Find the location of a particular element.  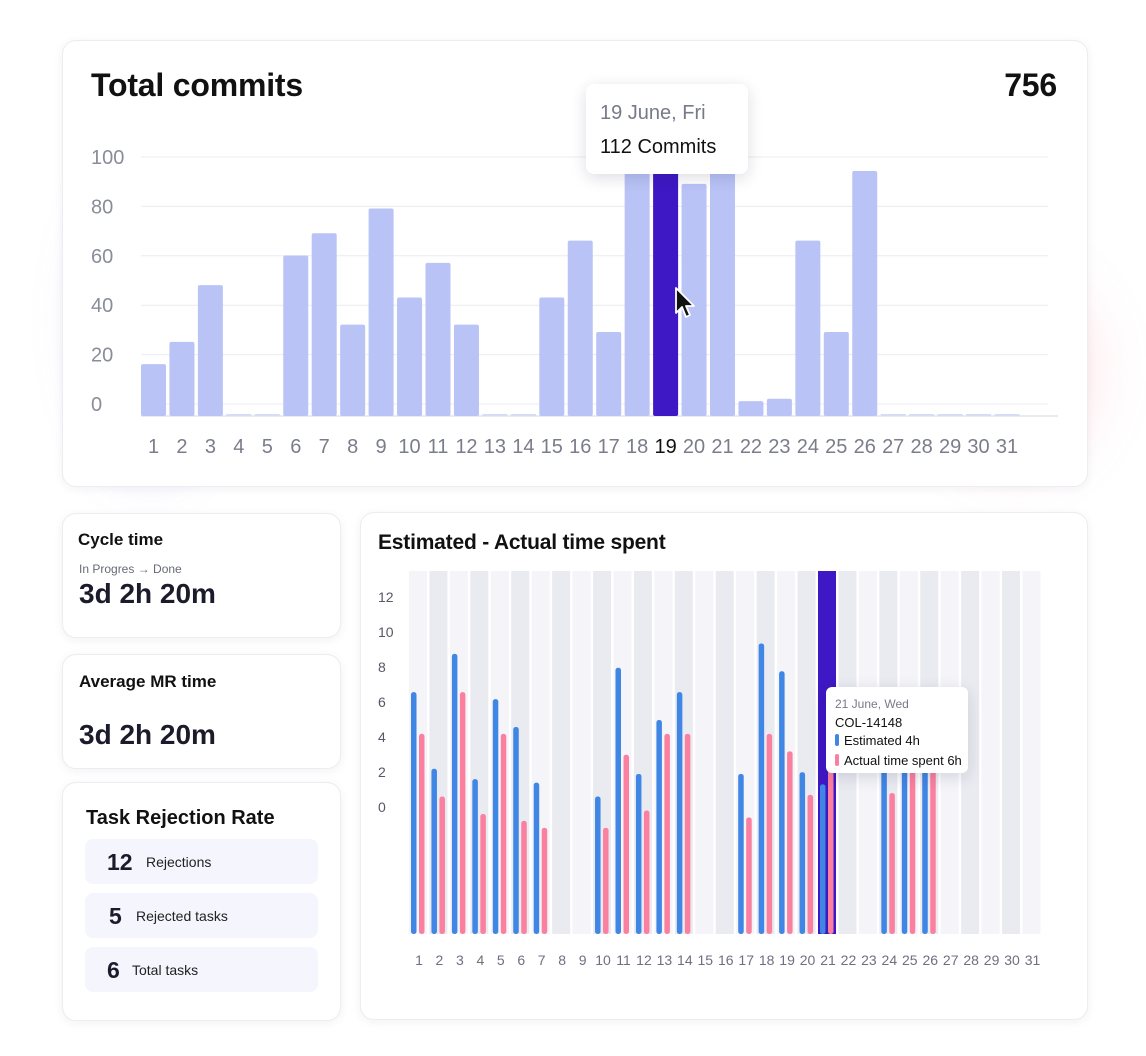

rejection-count: 12 is located at coordinates (120, 862).